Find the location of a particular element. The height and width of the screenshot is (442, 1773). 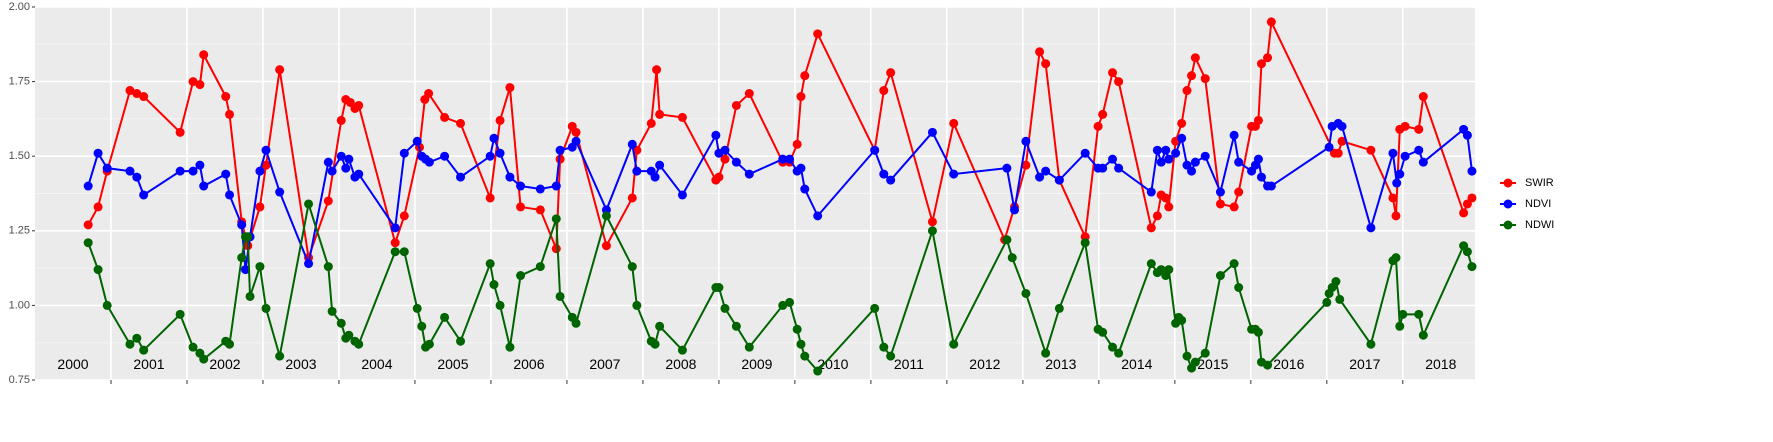

y-tick-label: 1.25 is located at coordinates (19, 231).